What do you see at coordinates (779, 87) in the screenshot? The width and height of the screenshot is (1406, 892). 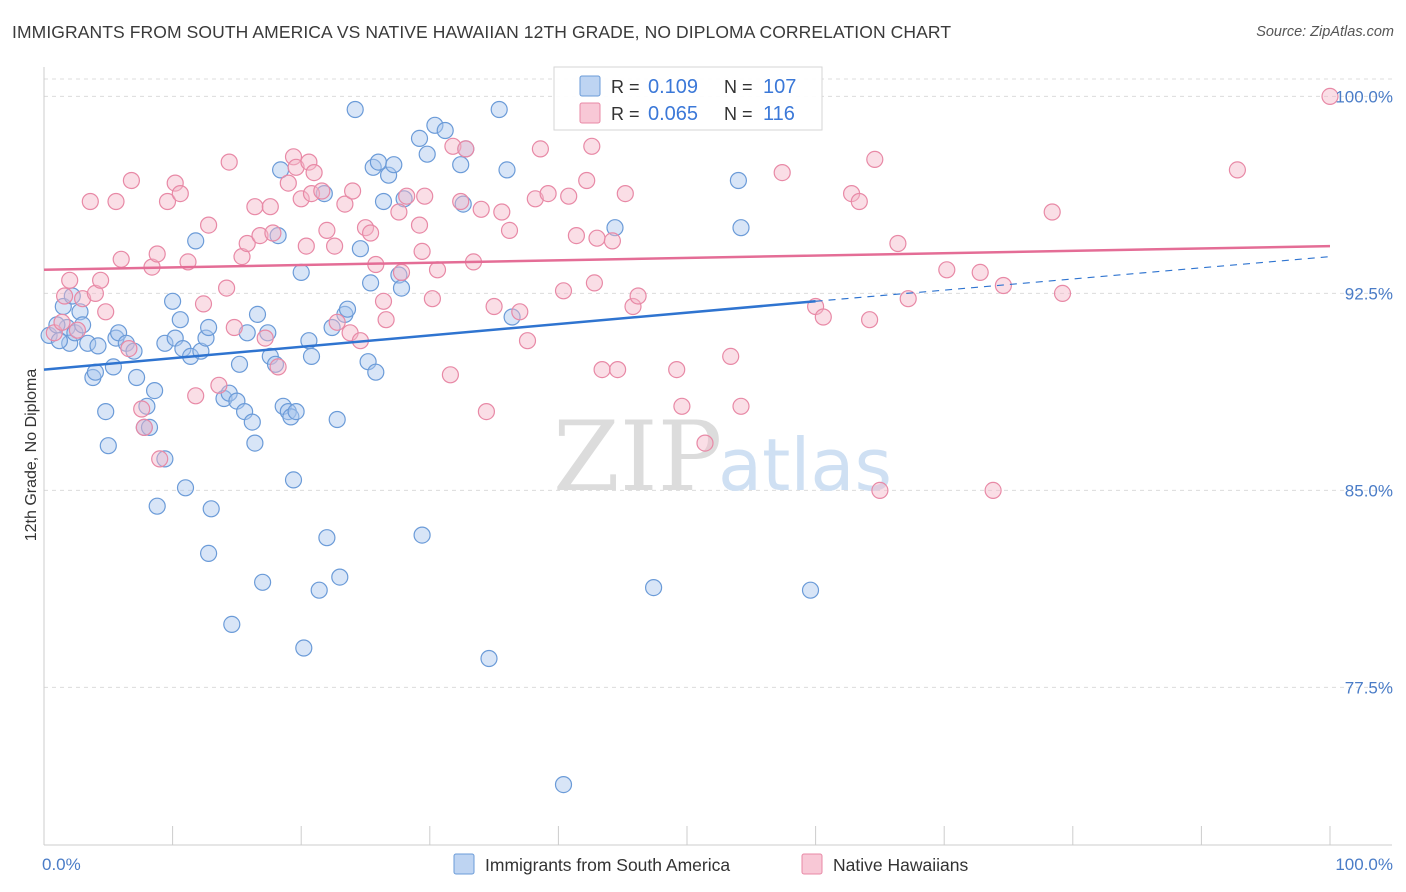 I see `legend-n-value: 107` at bounding box center [779, 87].